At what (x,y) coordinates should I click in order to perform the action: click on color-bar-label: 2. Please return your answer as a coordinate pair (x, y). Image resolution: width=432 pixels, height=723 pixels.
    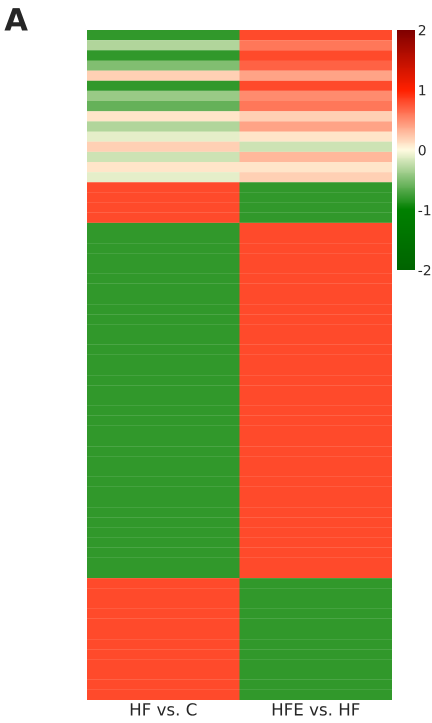
    Looking at the image, I should click on (422, 30).